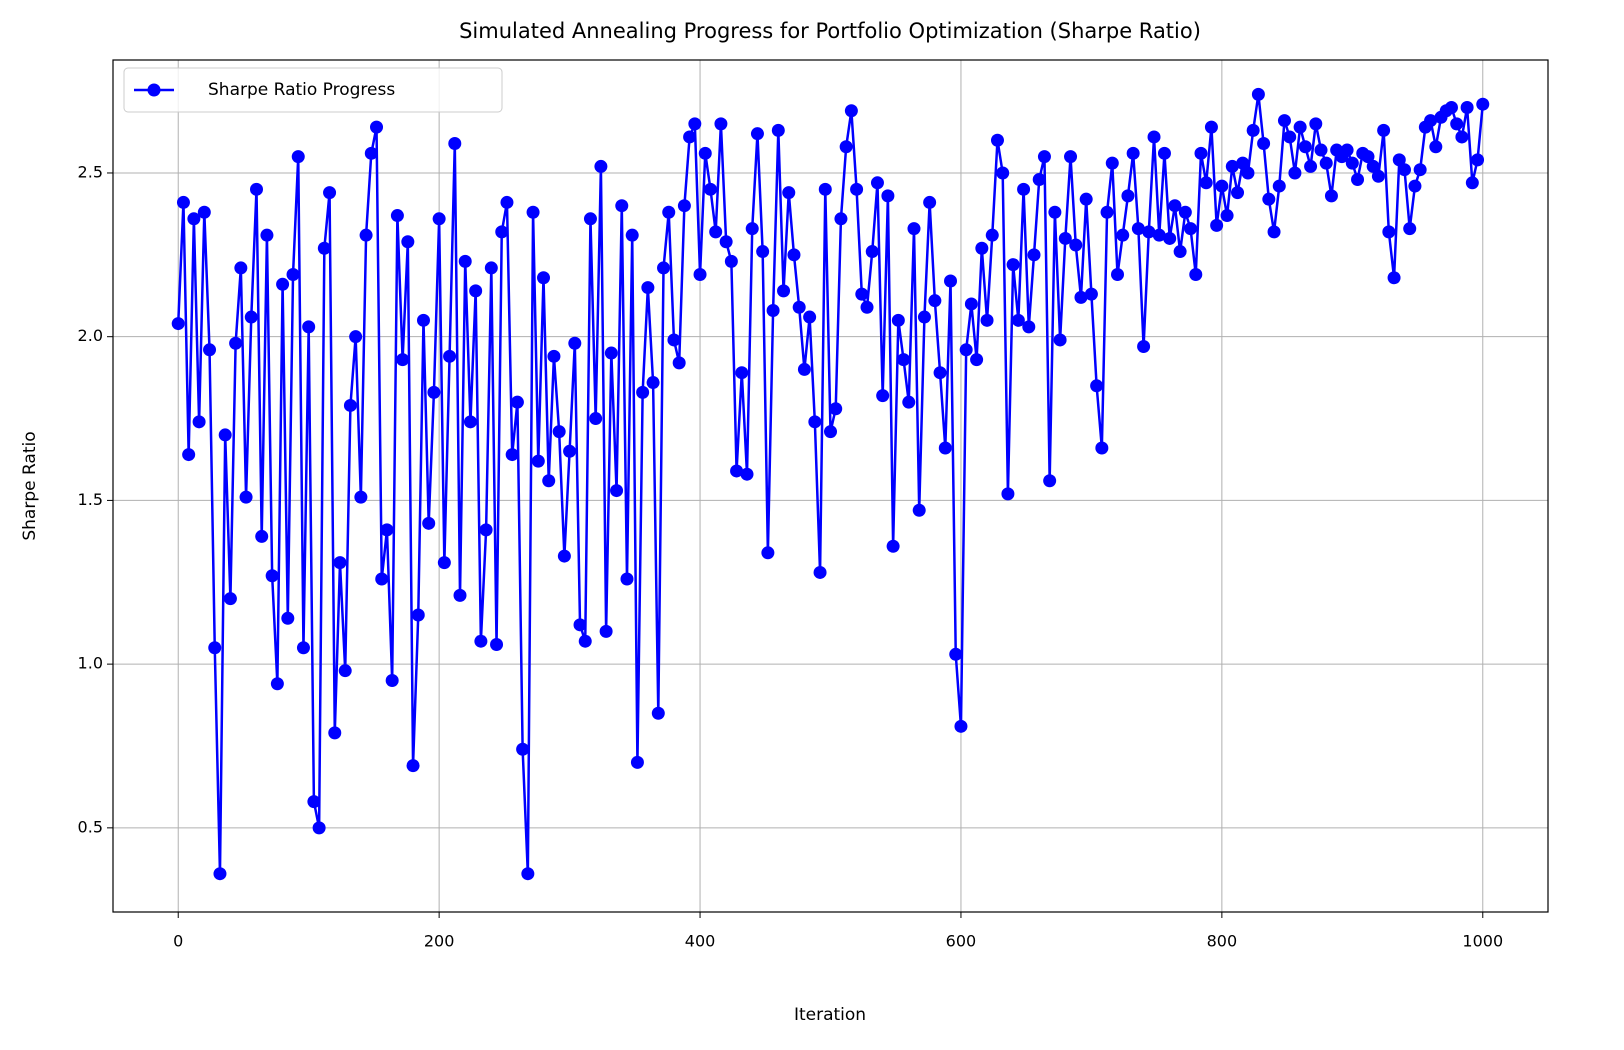 This screenshot has width=1624, height=1050. What do you see at coordinates (90, 499) in the screenshot?
I see `y-tick-label: 1.5` at bounding box center [90, 499].